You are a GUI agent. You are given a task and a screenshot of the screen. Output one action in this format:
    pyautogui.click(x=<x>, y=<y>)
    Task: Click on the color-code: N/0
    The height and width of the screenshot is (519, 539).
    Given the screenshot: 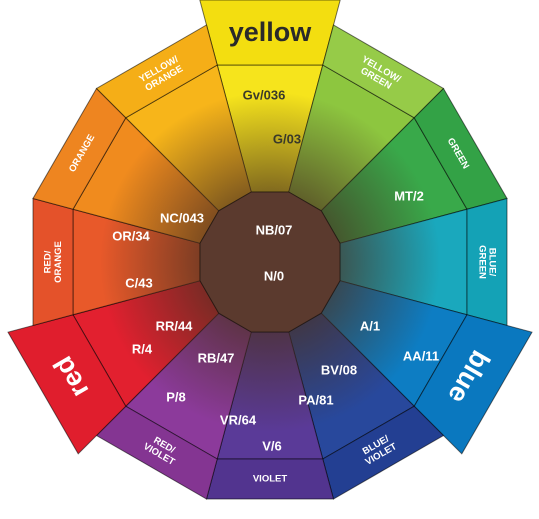 What is the action you would take?
    pyautogui.click(x=274, y=275)
    